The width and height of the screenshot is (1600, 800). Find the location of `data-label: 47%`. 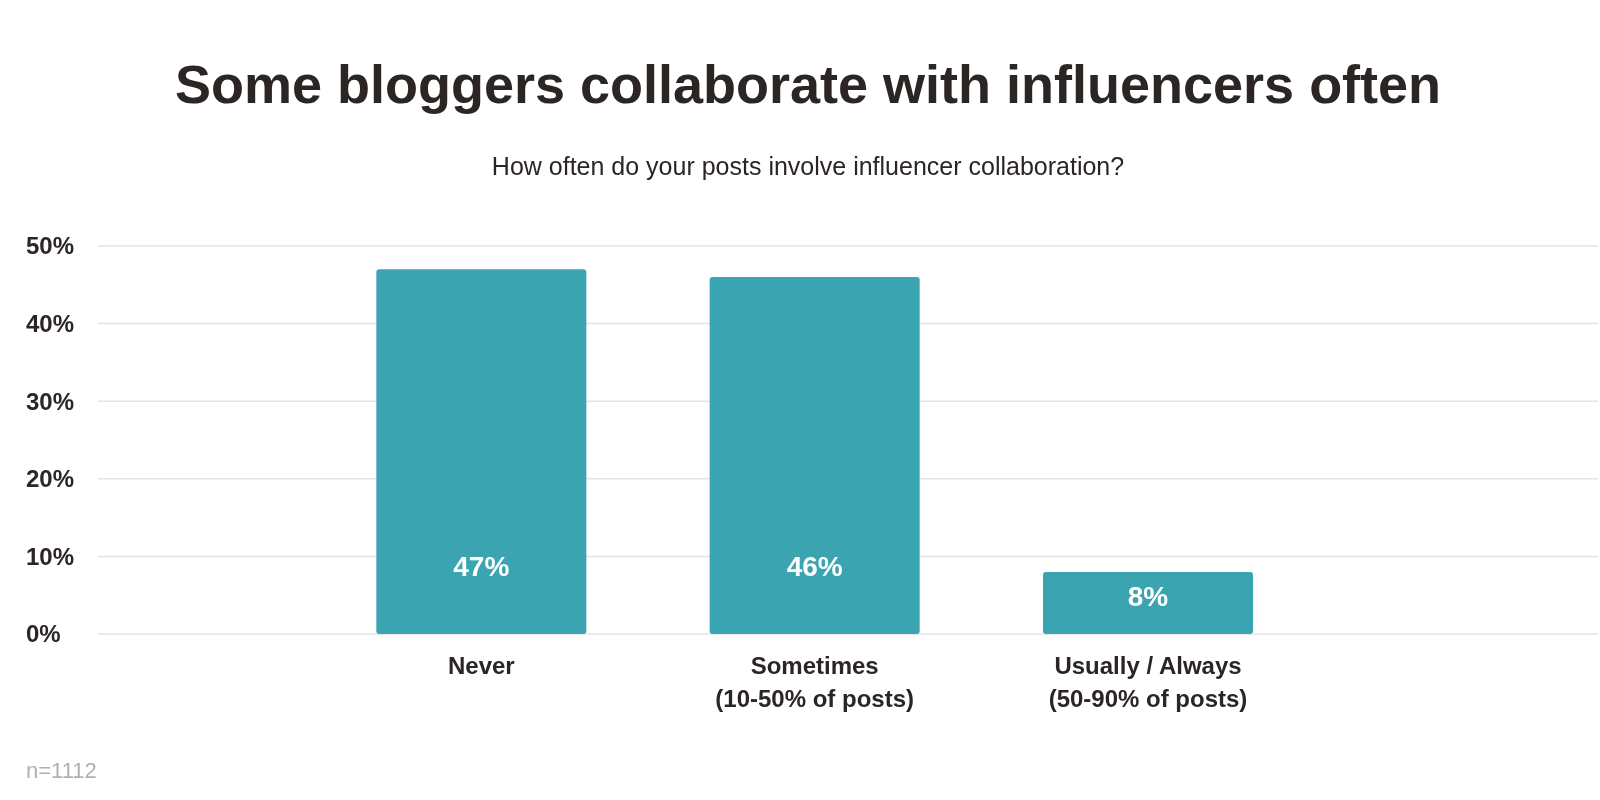

data-label: 47% is located at coordinates (481, 566).